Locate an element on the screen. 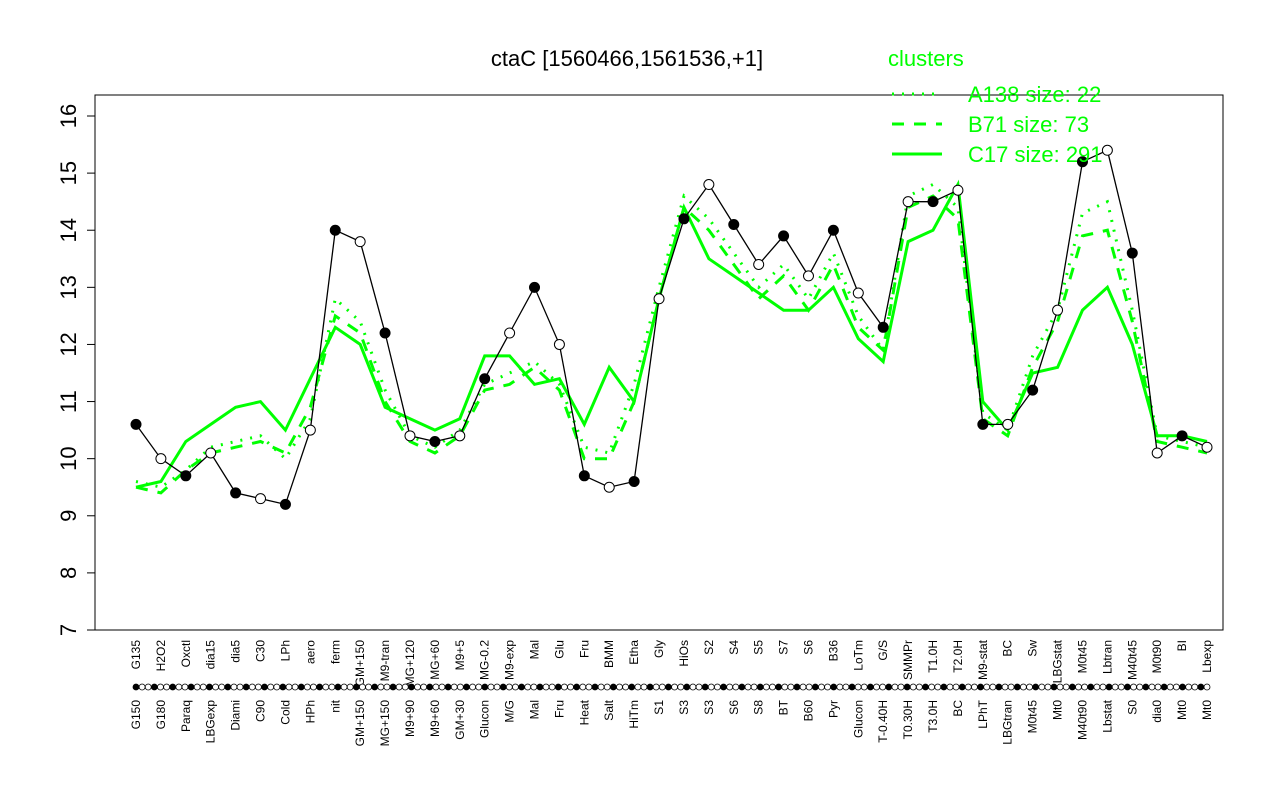  x-tick-label-bottom: Fru is located at coordinates (559, 709).